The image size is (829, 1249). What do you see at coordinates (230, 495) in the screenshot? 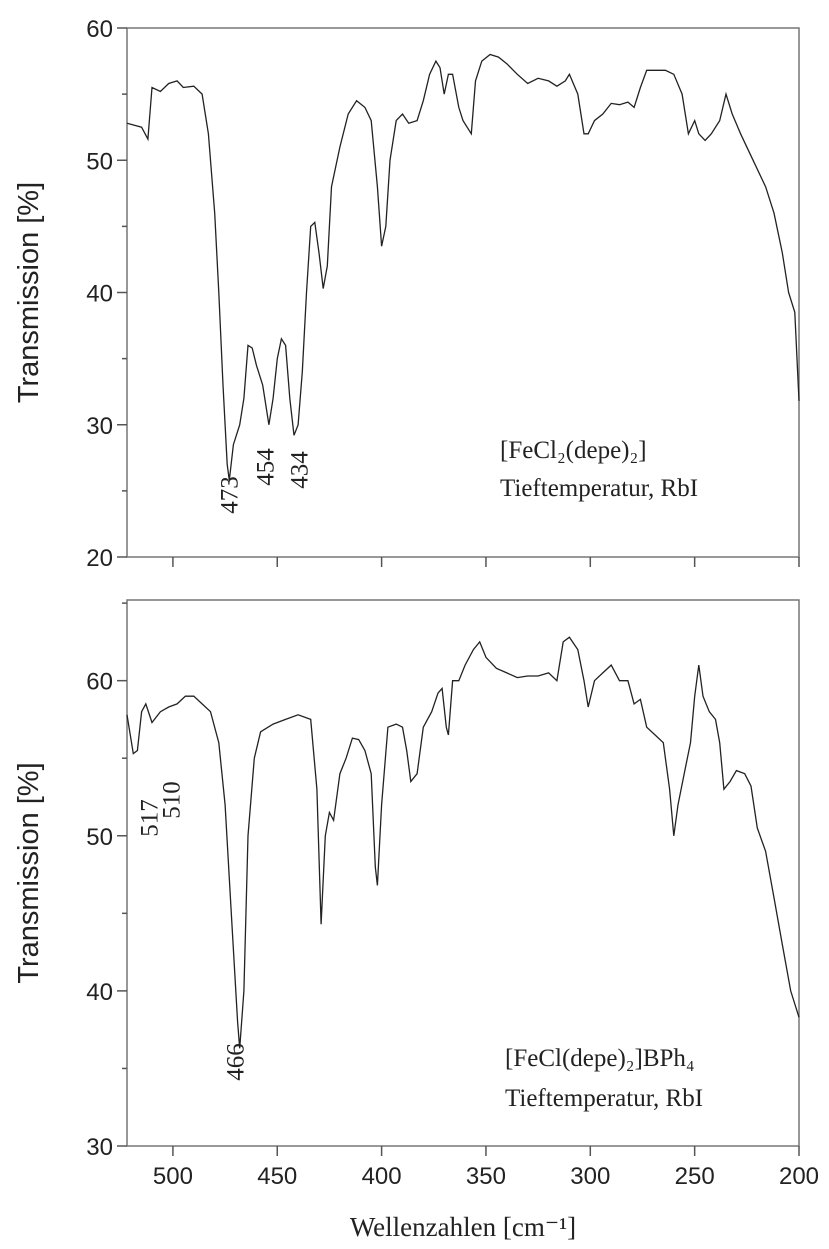
I see `peak-label: 473` at bounding box center [230, 495].